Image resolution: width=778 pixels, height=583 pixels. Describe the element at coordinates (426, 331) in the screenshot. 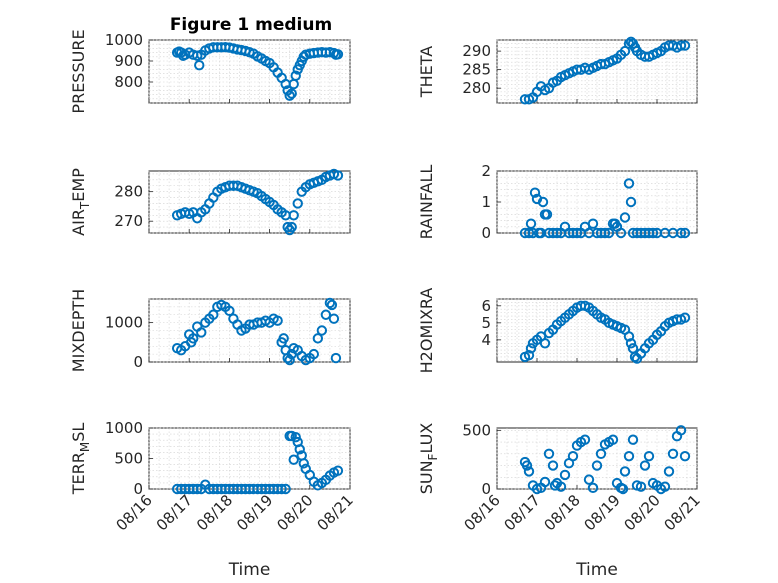

I see `y-axis-label: H2OMIXRA` at that location.